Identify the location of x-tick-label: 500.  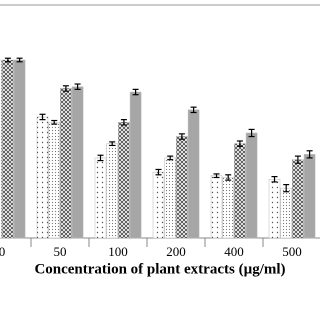
(292, 251).